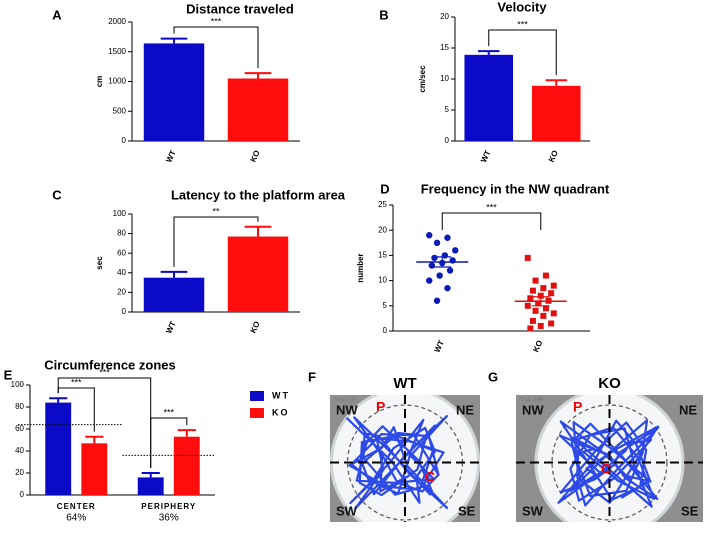 This screenshot has width=708, height=533. Describe the element at coordinates (110, 364) in the screenshot. I see `chart-title: Circumference zones` at that location.